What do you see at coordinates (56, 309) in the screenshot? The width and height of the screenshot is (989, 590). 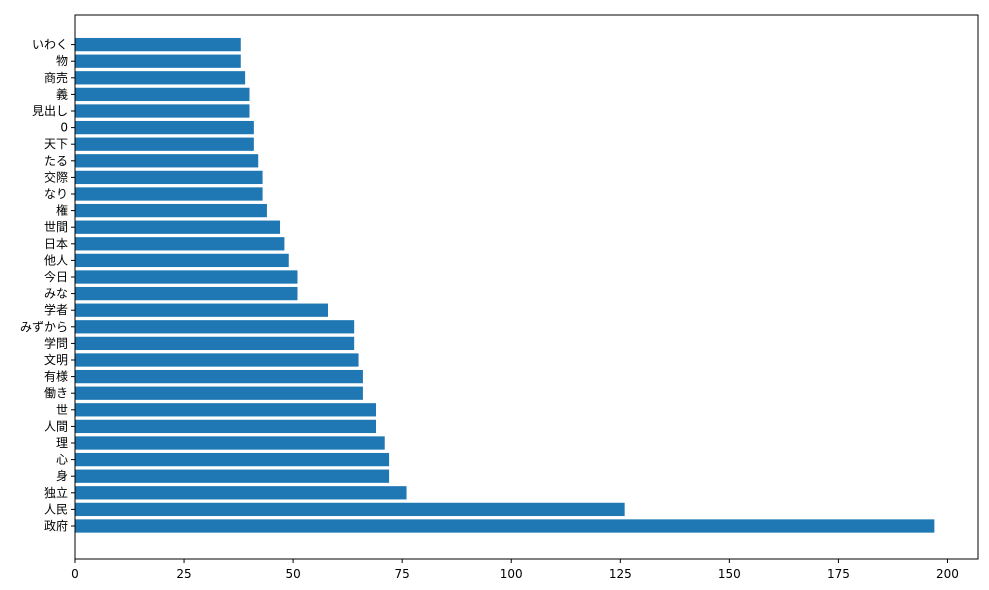 I see `y-tick-label: 学者` at bounding box center [56, 309].